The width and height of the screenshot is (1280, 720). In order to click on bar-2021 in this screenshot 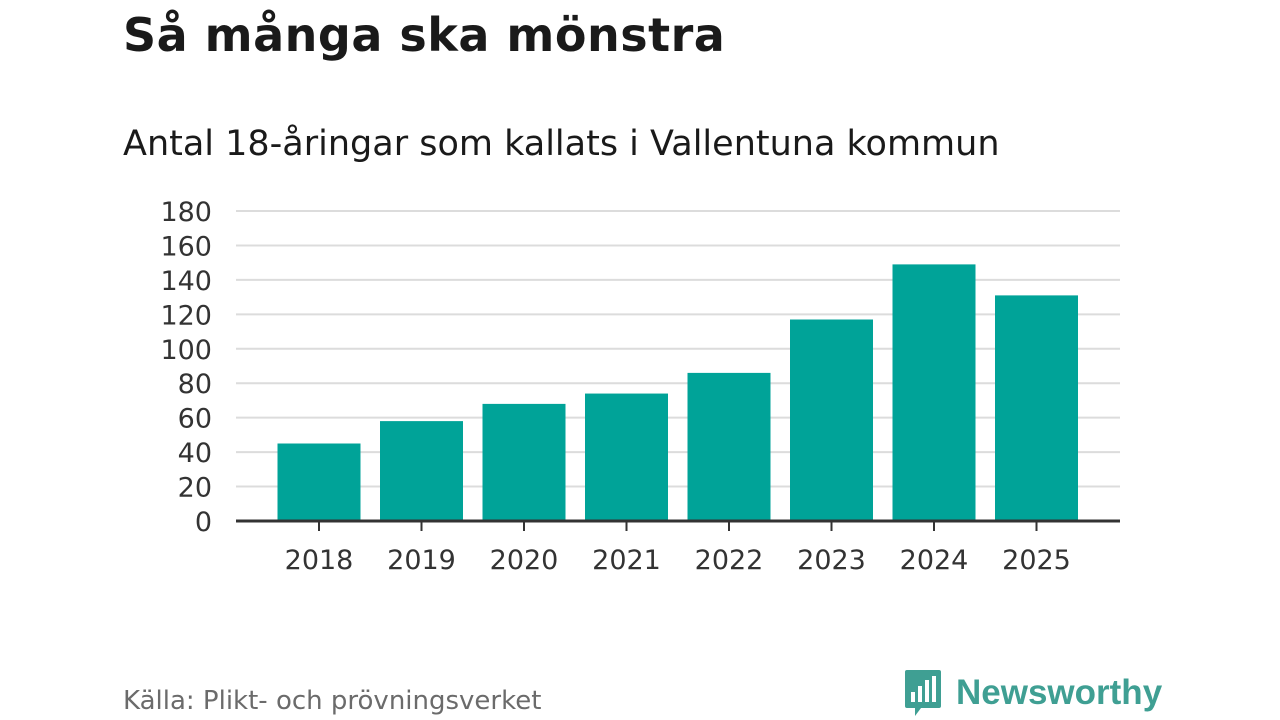, I will do `click(626, 457)`.